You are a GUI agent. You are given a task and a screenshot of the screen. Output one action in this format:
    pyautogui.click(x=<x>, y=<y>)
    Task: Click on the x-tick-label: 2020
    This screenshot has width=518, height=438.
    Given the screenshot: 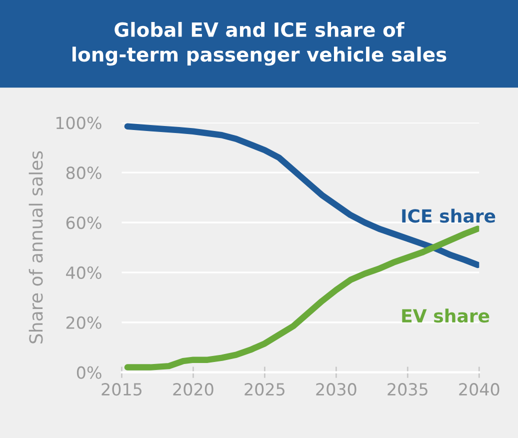 What is the action you would take?
    pyautogui.click(x=193, y=389)
    